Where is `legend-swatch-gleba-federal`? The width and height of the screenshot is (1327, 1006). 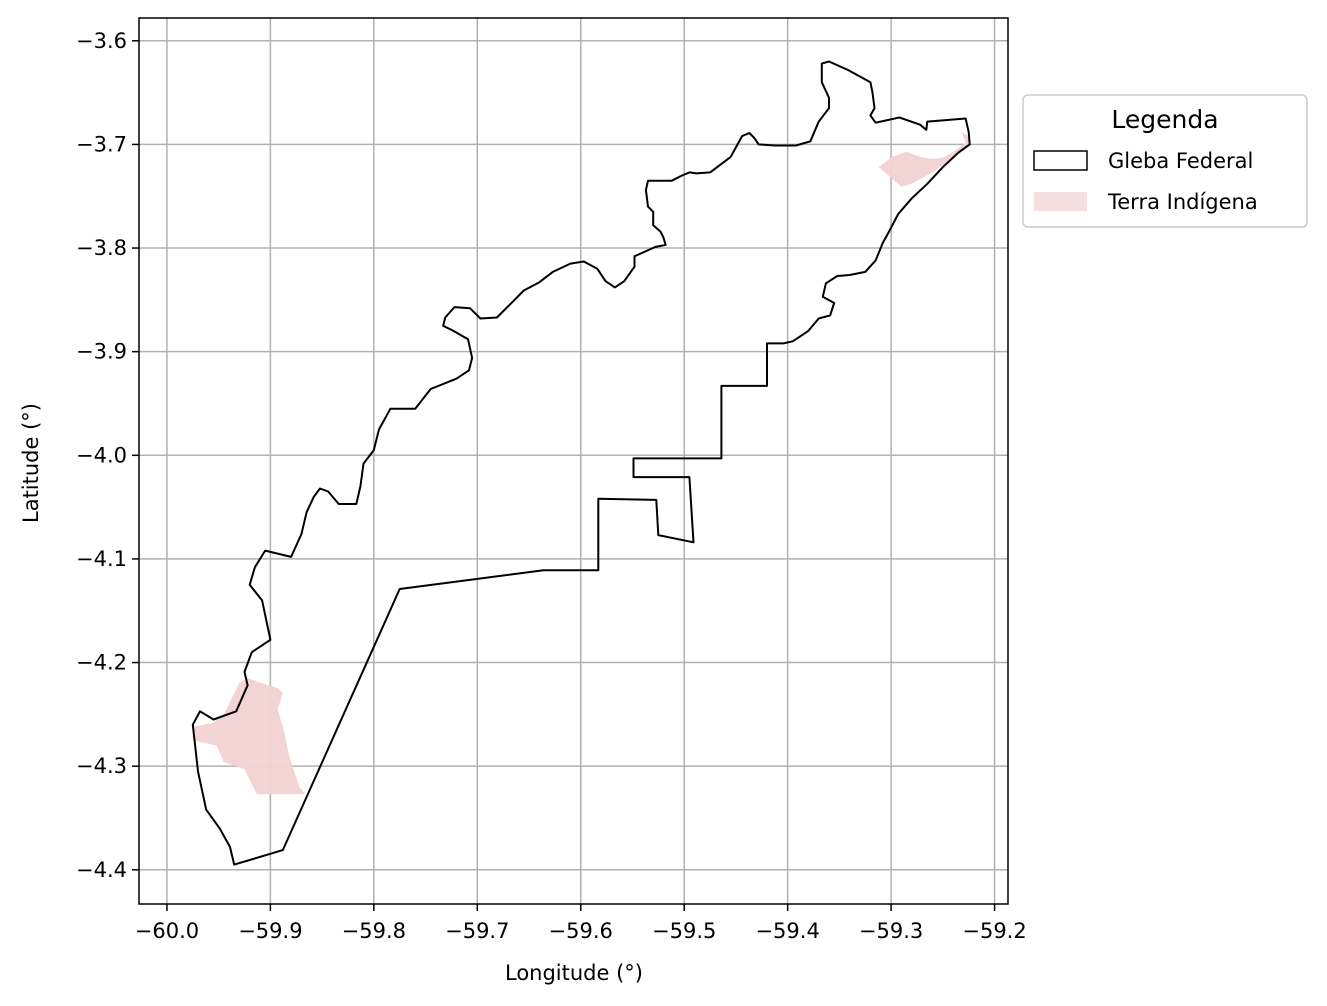 legend-swatch-gleba-federal is located at coordinates (1060, 160).